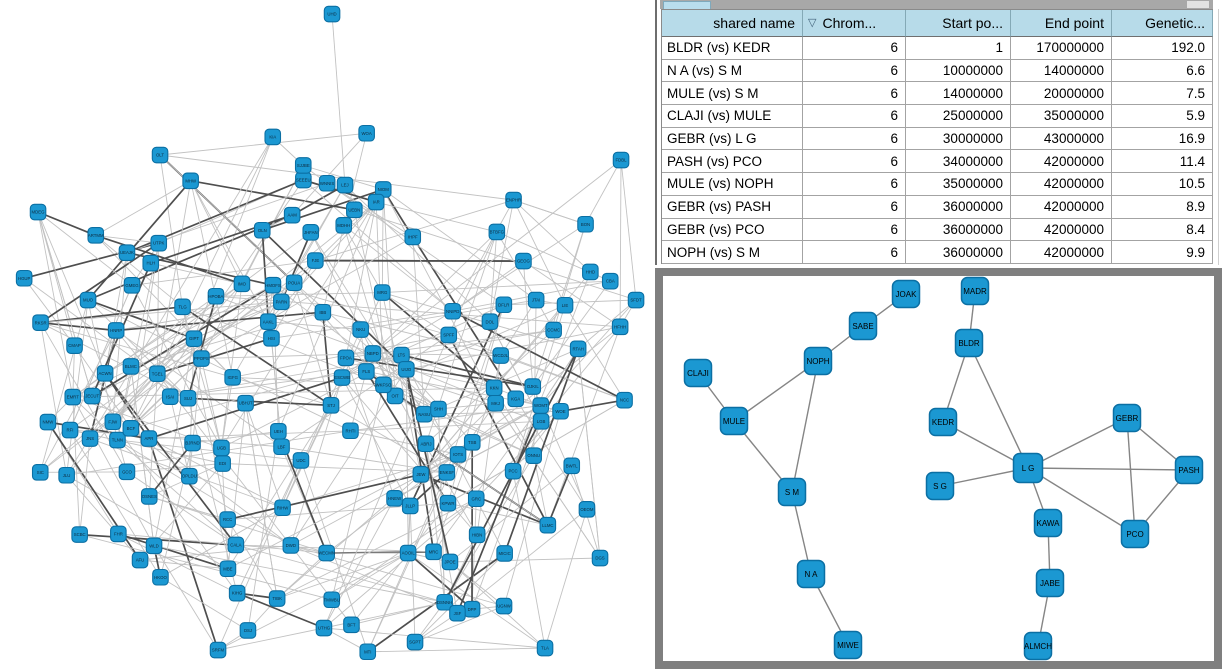 Image resolution: width=1222 pixels, height=669 pixels. I want to click on column-header-shared-name: shared name, so click(732, 23).